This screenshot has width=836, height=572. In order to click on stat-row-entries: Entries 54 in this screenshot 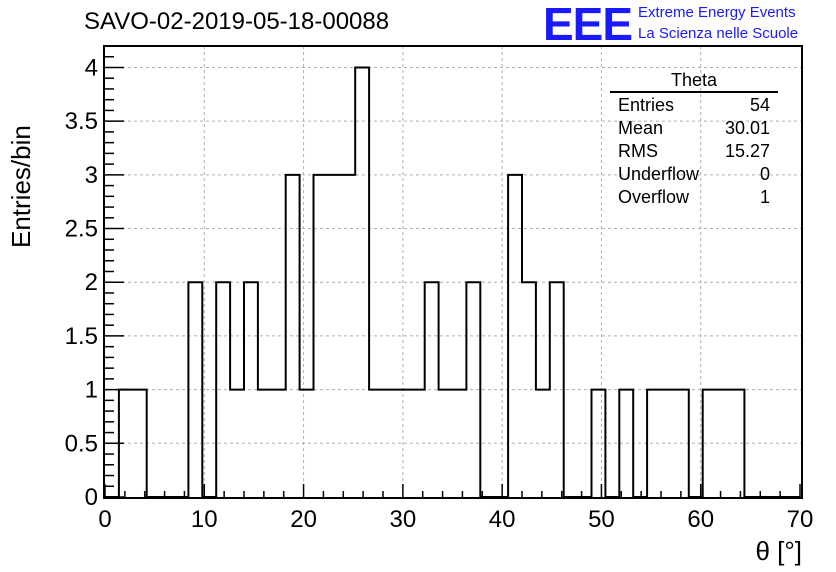, I will do `click(694, 105)`.